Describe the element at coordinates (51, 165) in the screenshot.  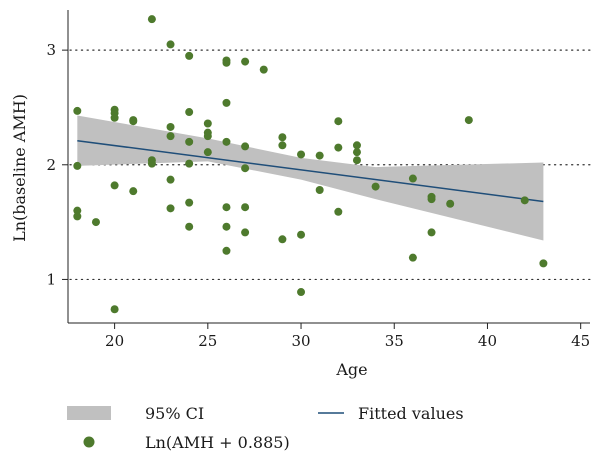
I see `y-tick-label: 2` at that location.